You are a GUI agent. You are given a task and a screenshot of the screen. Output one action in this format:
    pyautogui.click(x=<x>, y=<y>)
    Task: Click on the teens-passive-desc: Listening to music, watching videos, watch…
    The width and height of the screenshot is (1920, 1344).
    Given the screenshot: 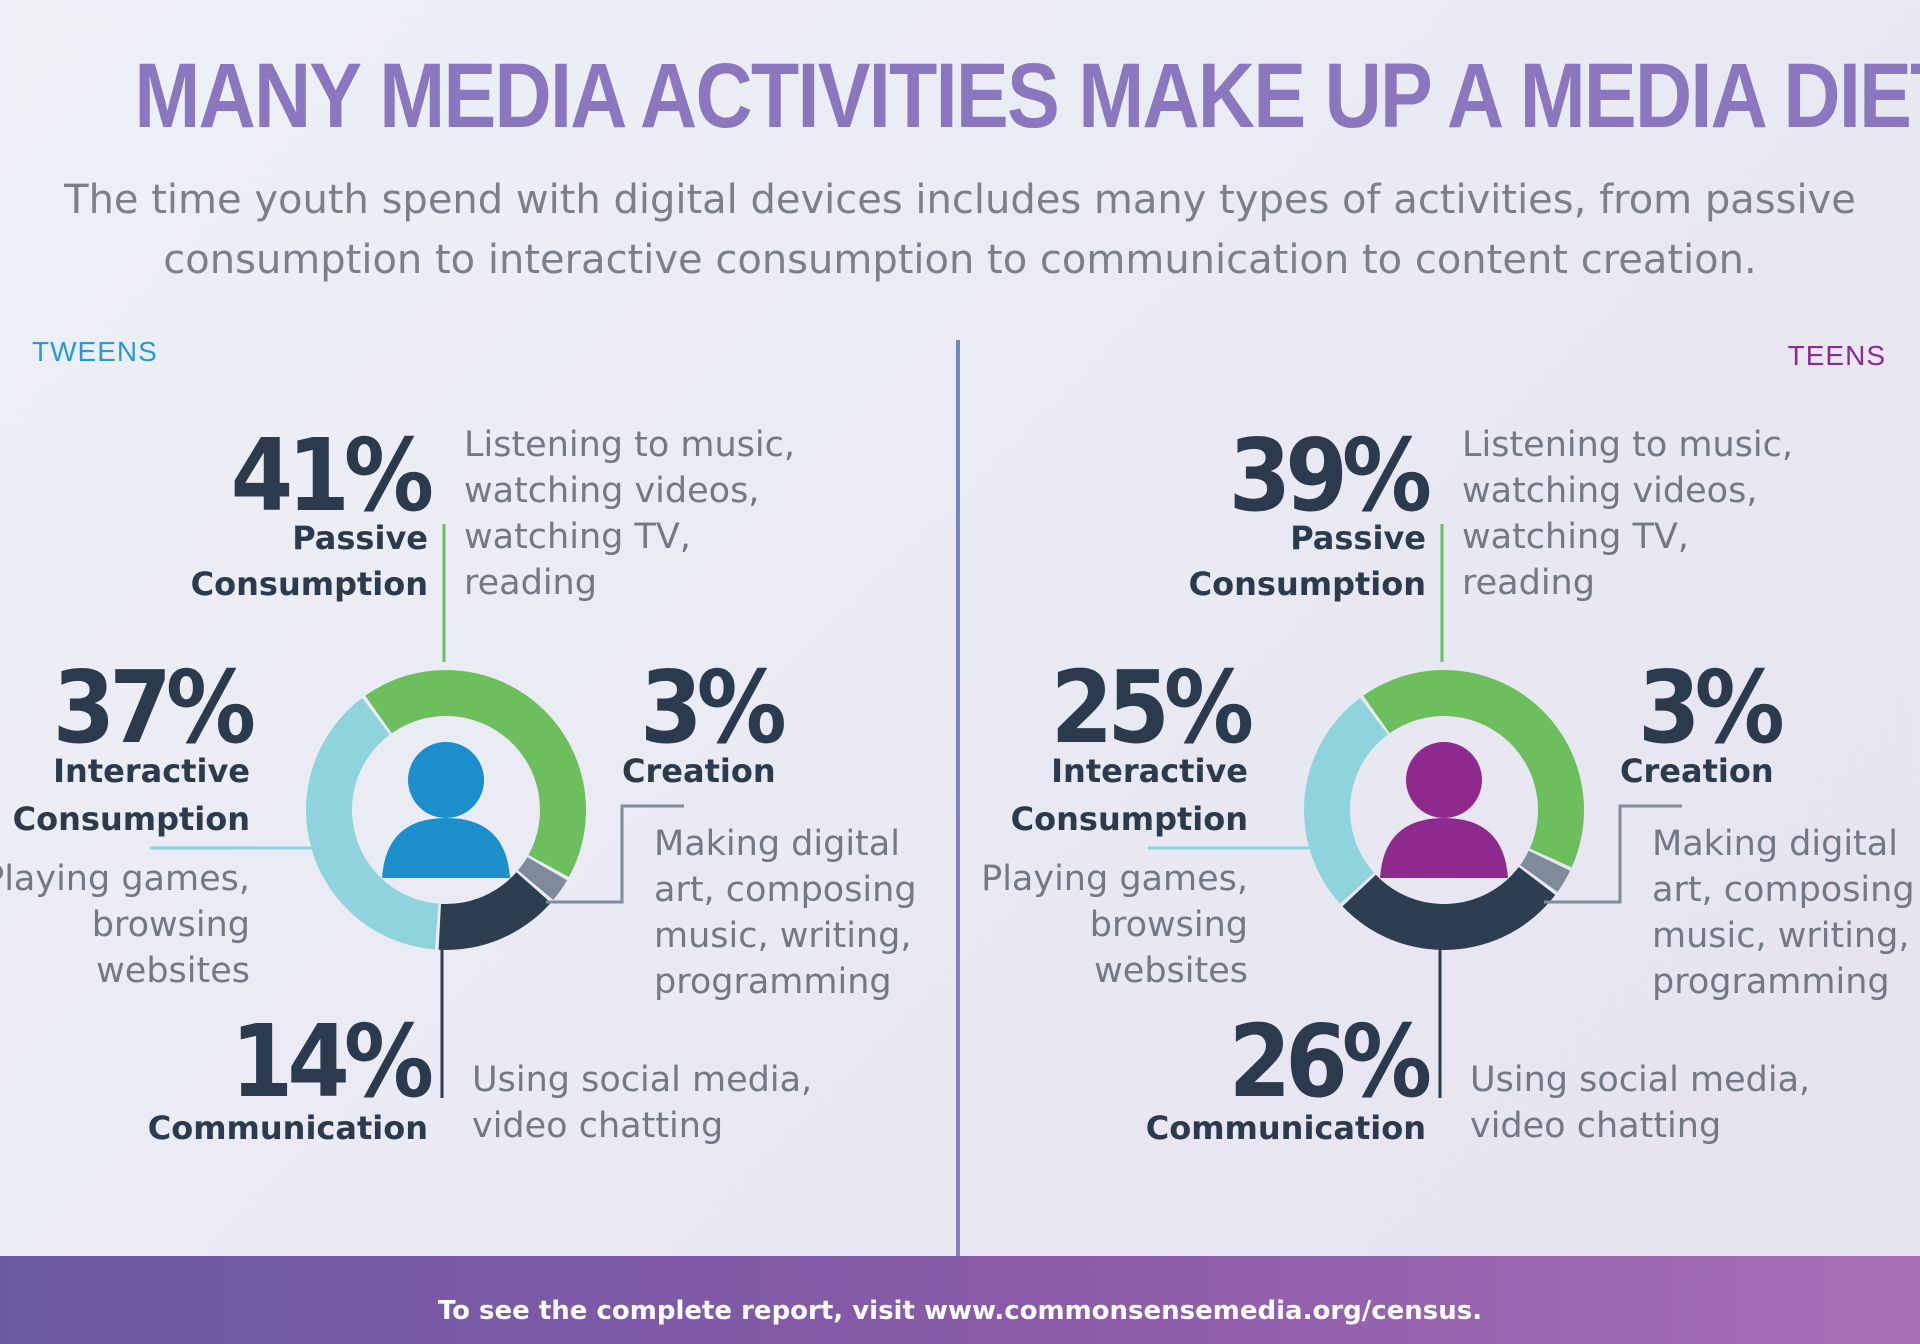 What is the action you would take?
    pyautogui.click(x=1627, y=514)
    